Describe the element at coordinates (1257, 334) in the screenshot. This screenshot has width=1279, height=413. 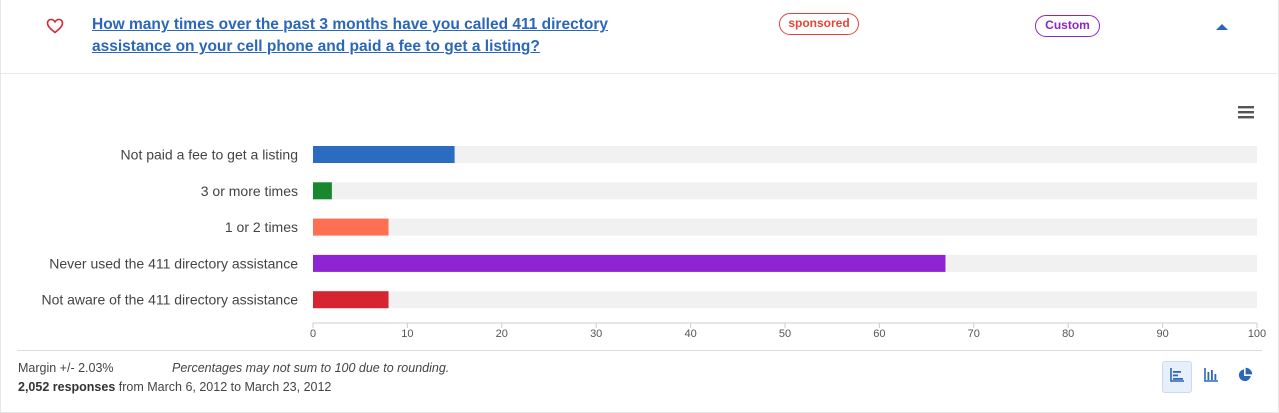
I see `x-tick-label: 100` at that location.